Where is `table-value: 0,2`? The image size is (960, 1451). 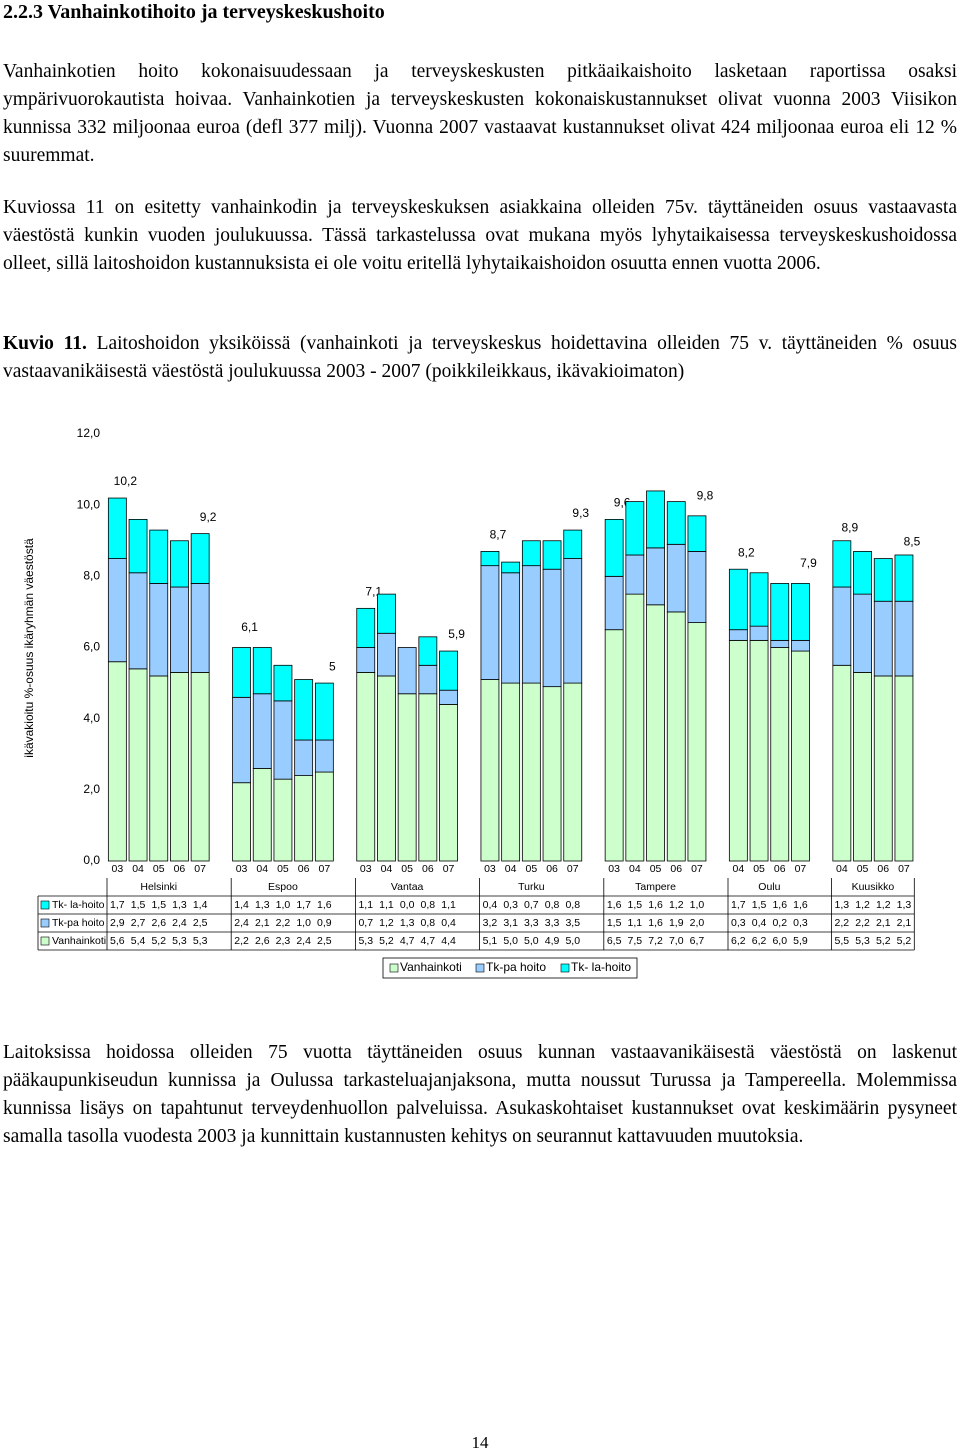 table-value: 0,2 is located at coordinates (779, 923).